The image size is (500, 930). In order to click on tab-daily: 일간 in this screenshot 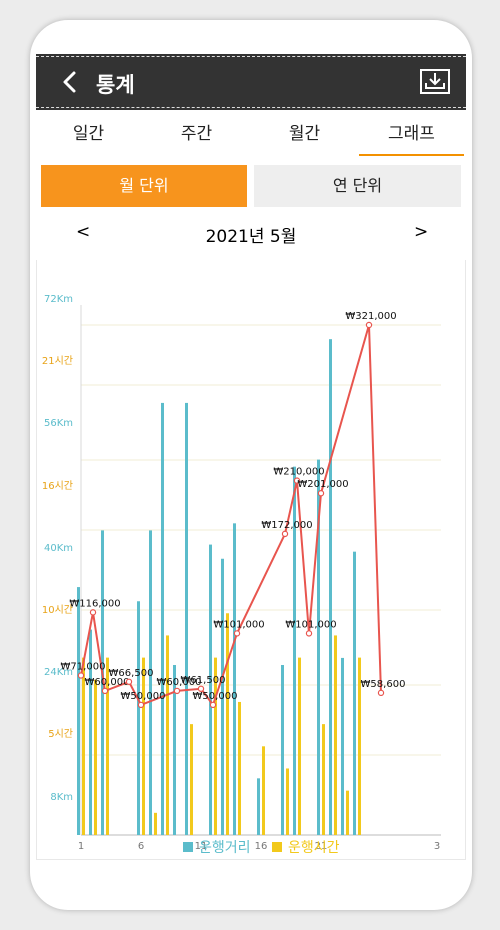, I will do `click(88, 134)`.